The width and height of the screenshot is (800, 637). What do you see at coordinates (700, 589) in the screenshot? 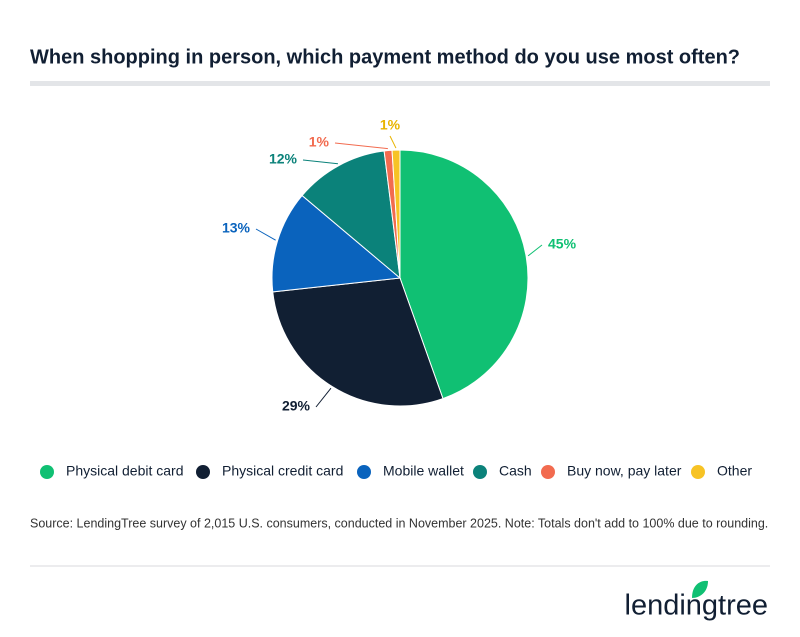
I see `logo-leaf` at bounding box center [700, 589].